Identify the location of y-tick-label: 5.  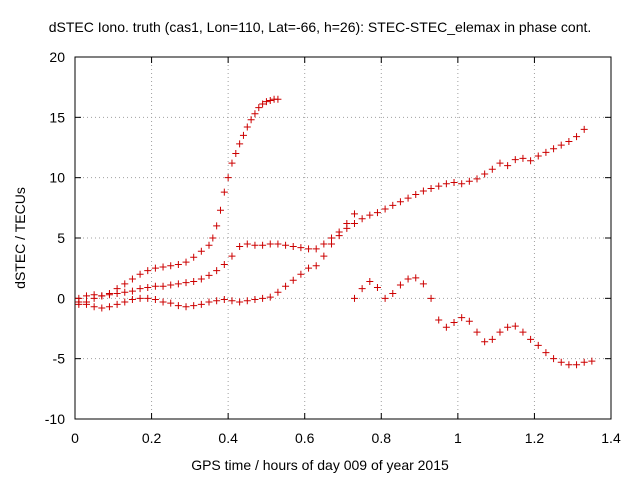
(61, 238).